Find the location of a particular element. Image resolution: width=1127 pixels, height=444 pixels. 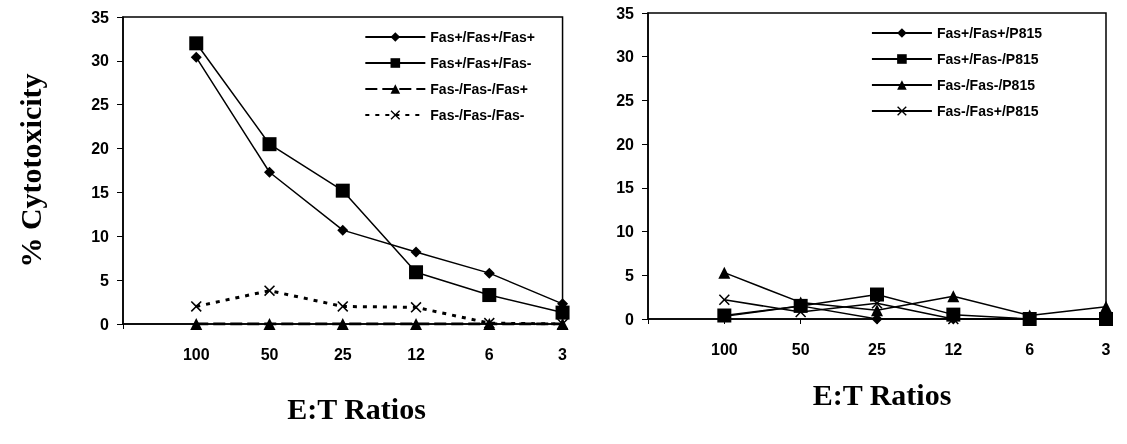

legend-label: Fas+/Fas+/Fas- is located at coordinates (481, 63).